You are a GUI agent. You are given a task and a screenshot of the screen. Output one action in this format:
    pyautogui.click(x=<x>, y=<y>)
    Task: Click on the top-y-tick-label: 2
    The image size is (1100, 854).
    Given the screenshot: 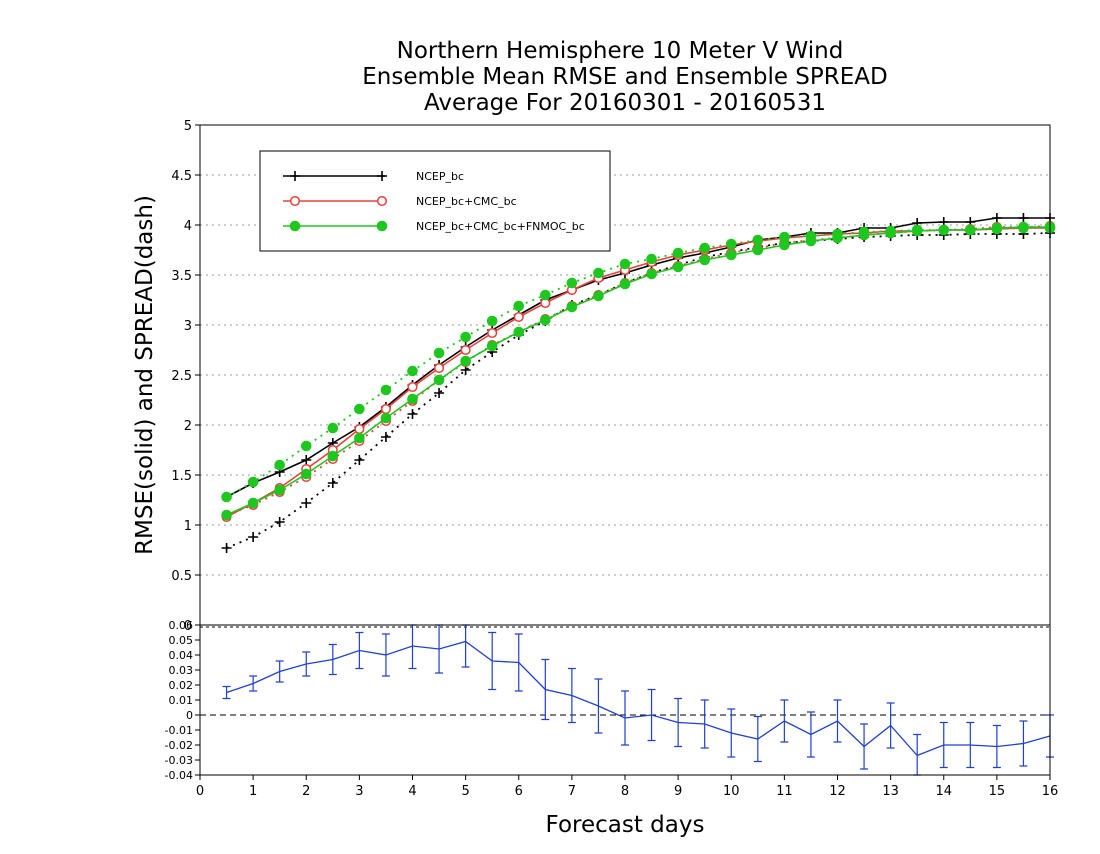 What is the action you would take?
    pyautogui.click(x=188, y=426)
    